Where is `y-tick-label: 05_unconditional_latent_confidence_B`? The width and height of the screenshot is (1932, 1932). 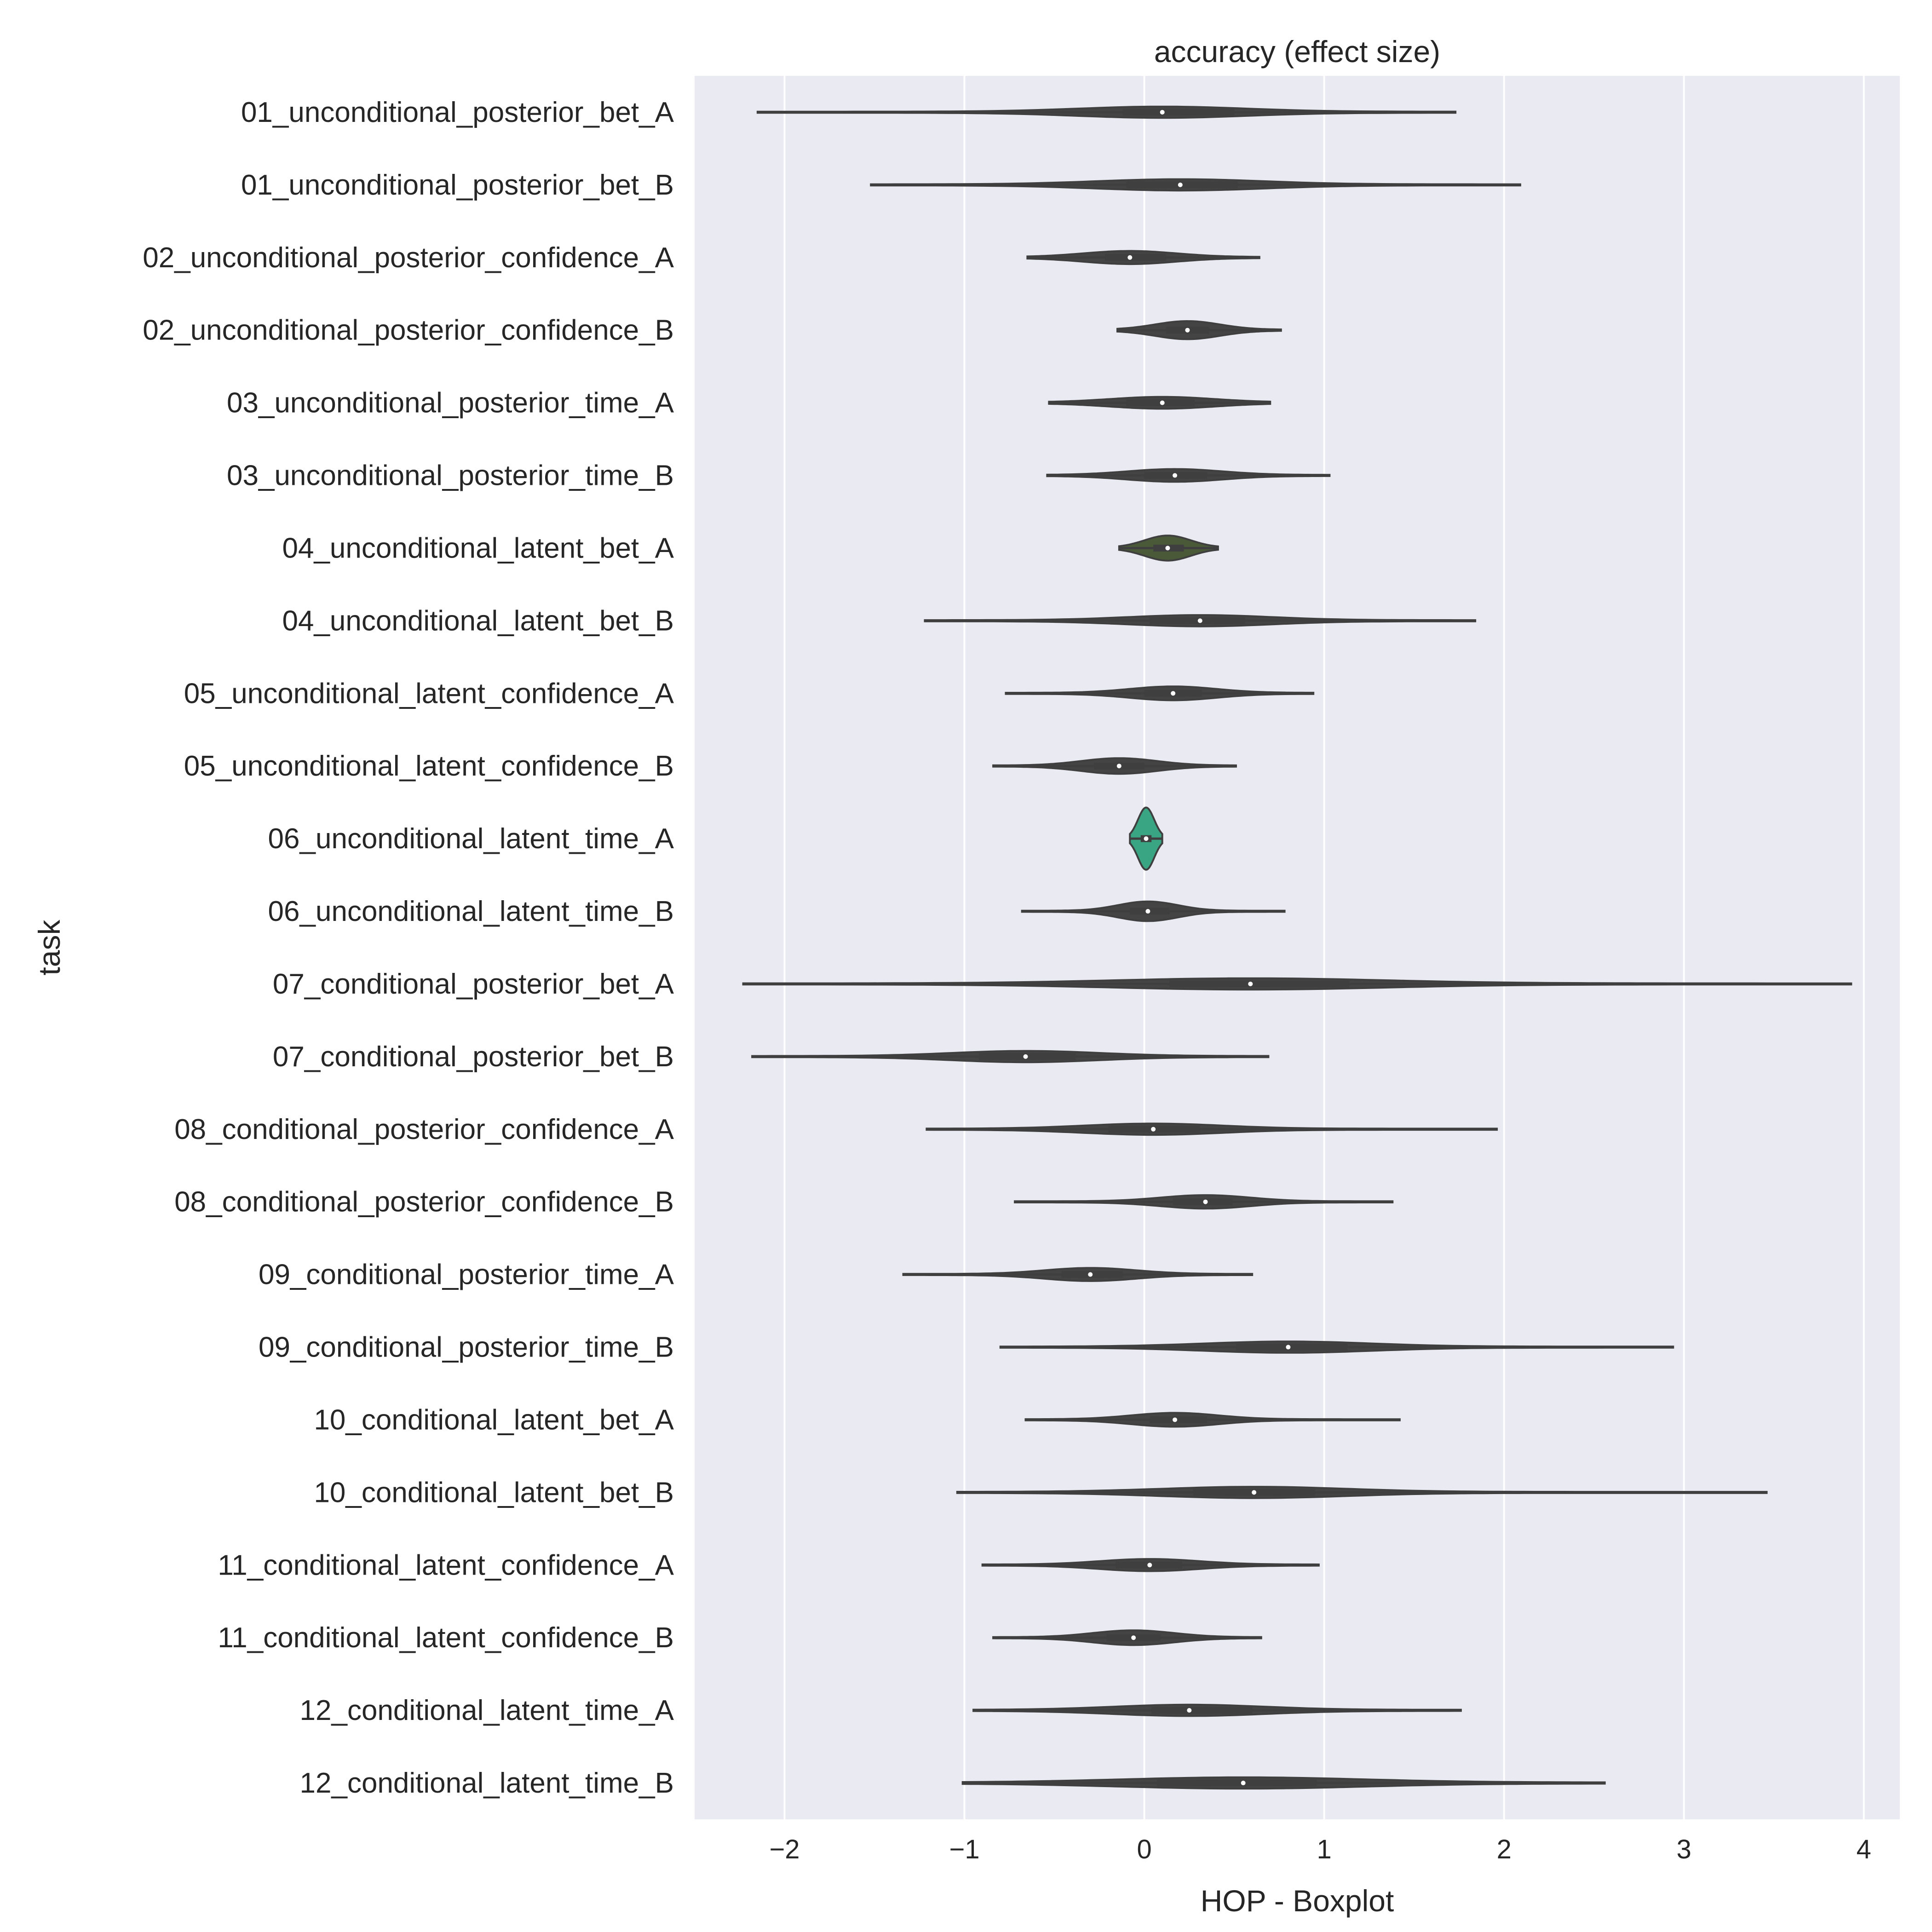
y-tick-label: 05_unconditional_latent_confidence_B is located at coordinates (429, 766).